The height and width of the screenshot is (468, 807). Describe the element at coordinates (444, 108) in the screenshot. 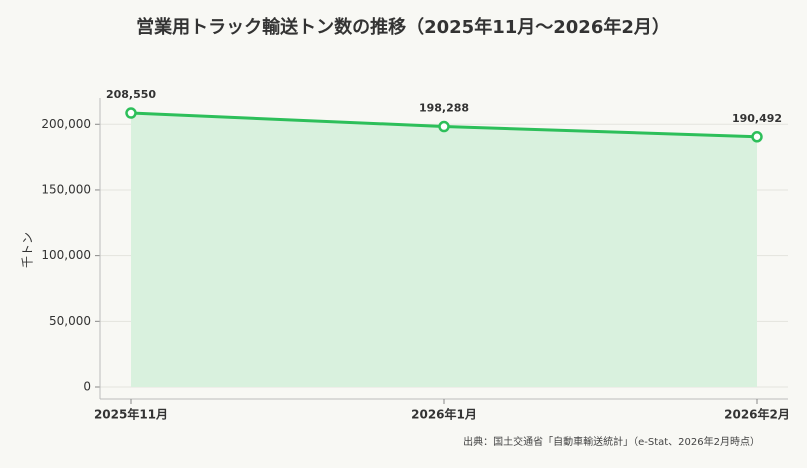

I see `value-label: 198,288` at that location.